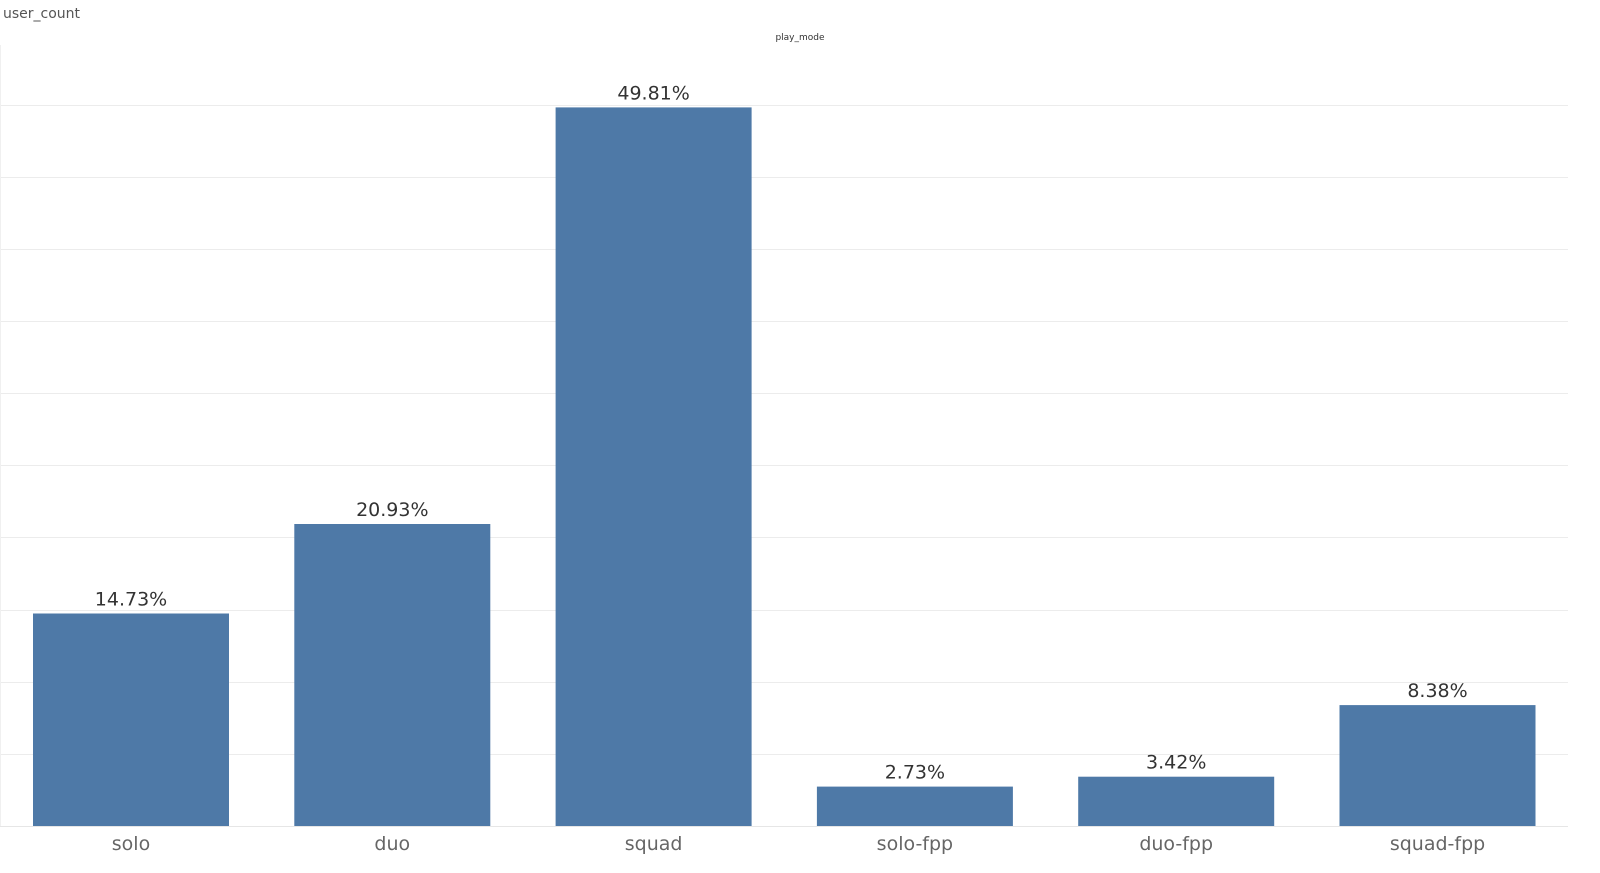 The image size is (1600, 873). I want to click on data-label-solo: 14.73%, so click(131, 600).